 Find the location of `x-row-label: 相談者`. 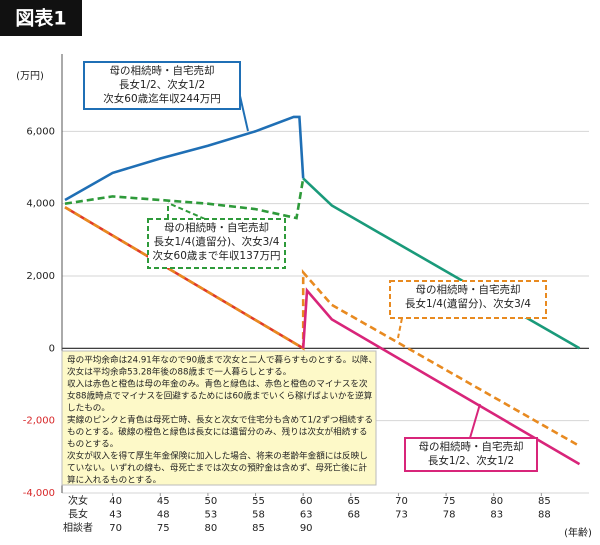

x-row-label: 相談者 is located at coordinates (78, 527).